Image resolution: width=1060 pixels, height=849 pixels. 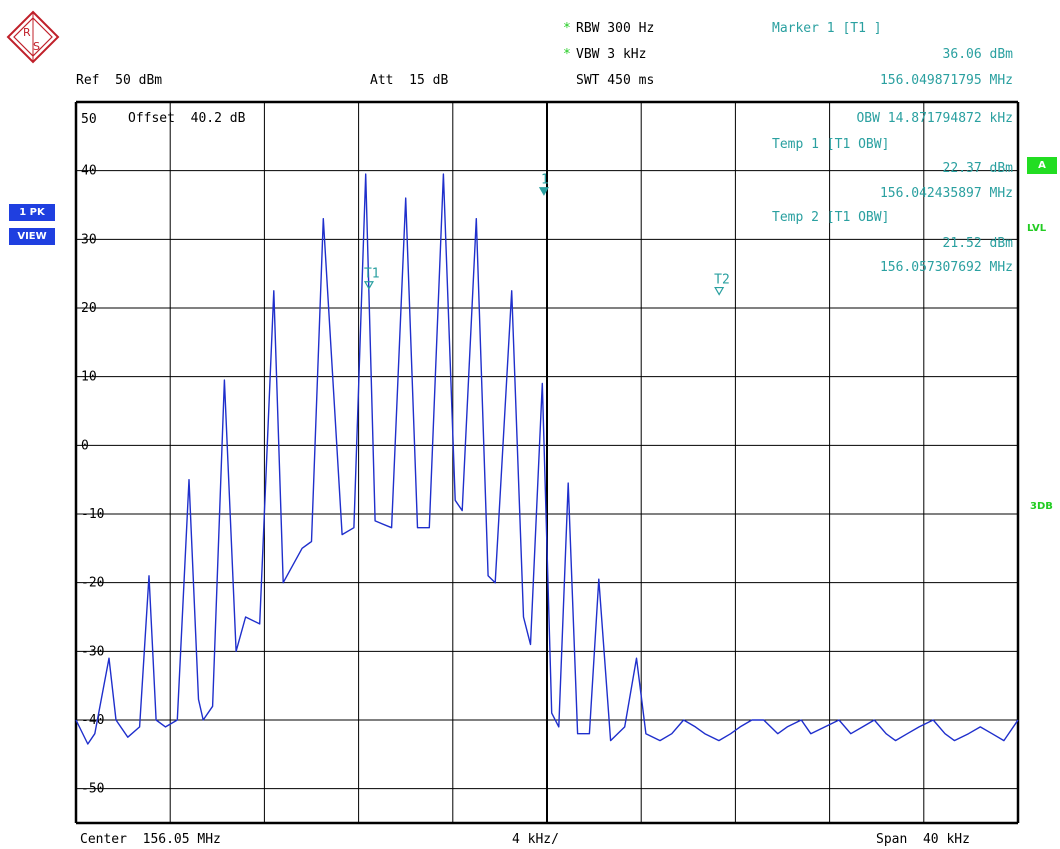 What do you see at coordinates (27, 32) in the screenshot?
I see `svg-text: R` at bounding box center [27, 32].